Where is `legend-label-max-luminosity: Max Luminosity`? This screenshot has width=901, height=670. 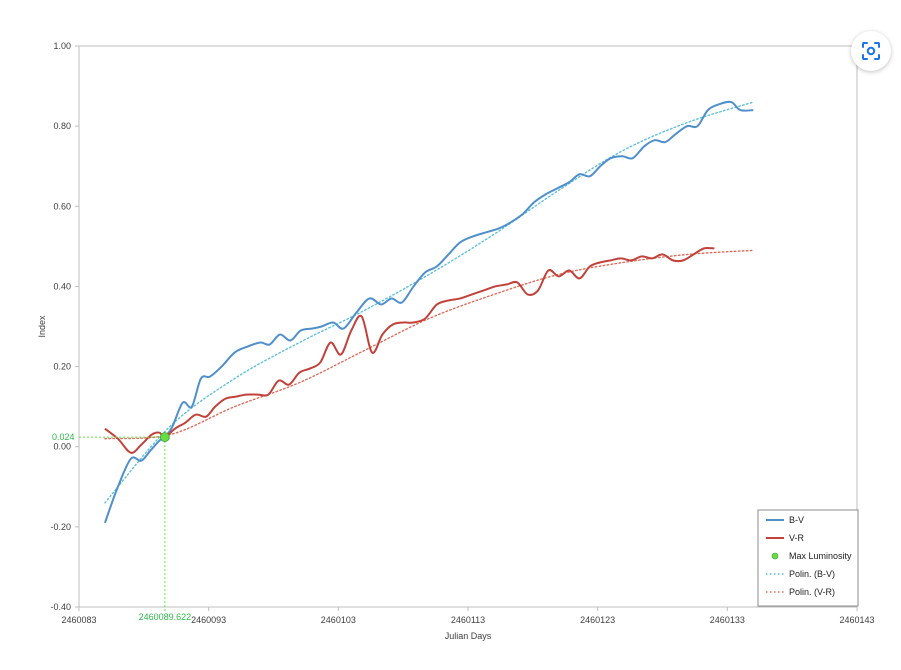
legend-label-max-luminosity: Max Luminosity is located at coordinates (820, 556).